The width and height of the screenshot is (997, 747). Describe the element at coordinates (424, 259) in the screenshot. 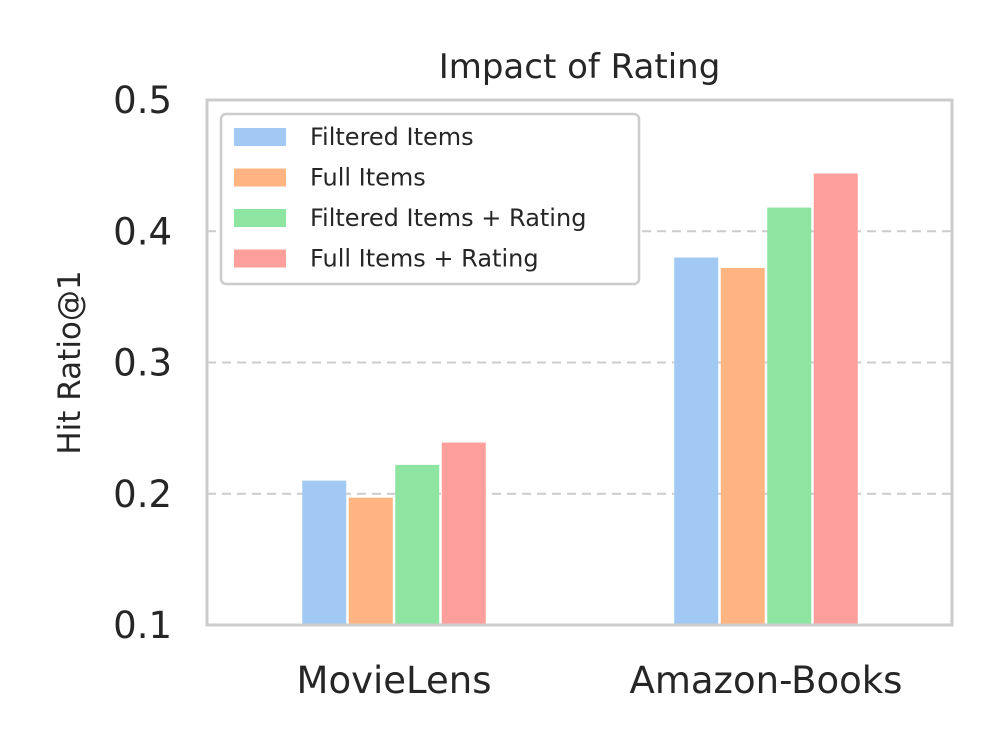

I see `legend-label: Full Items + Rating` at that location.